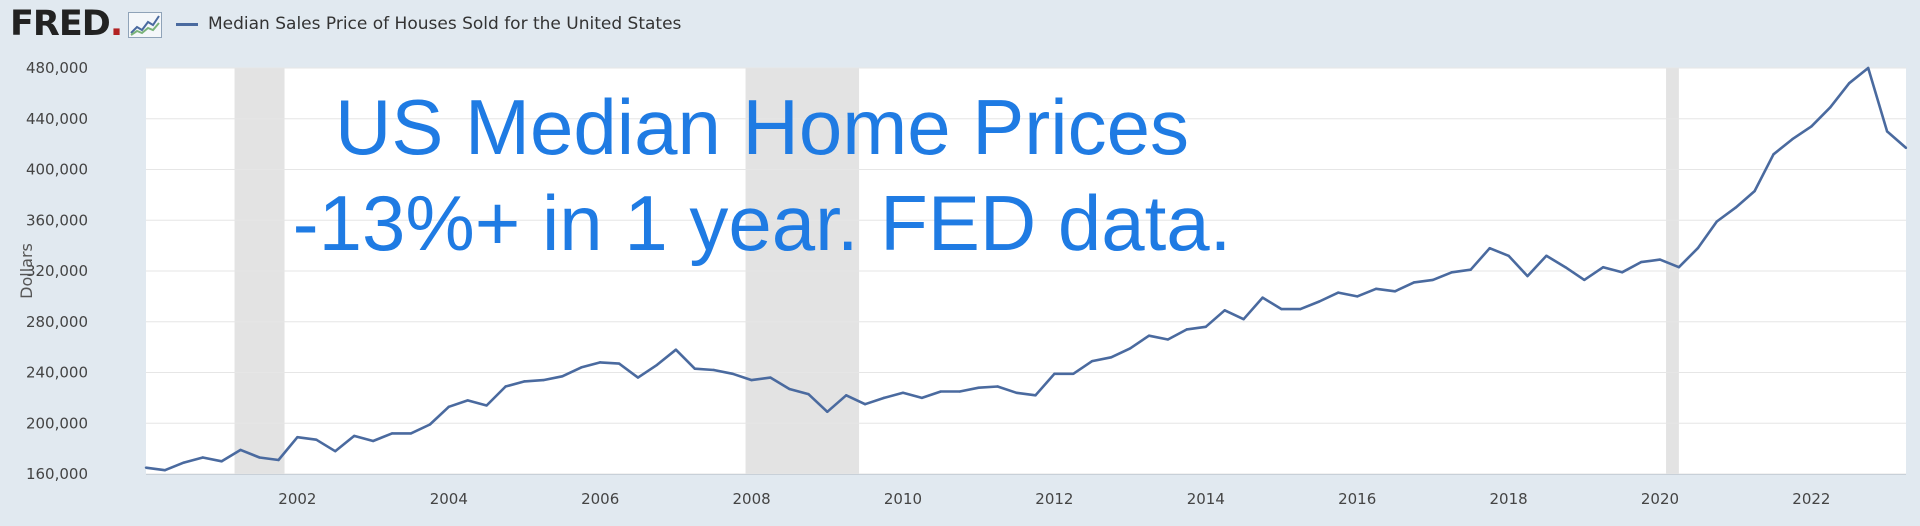 The width and height of the screenshot is (1920, 526). What do you see at coordinates (57, 474) in the screenshot?
I see `y-tick-label: 160,000` at bounding box center [57, 474].